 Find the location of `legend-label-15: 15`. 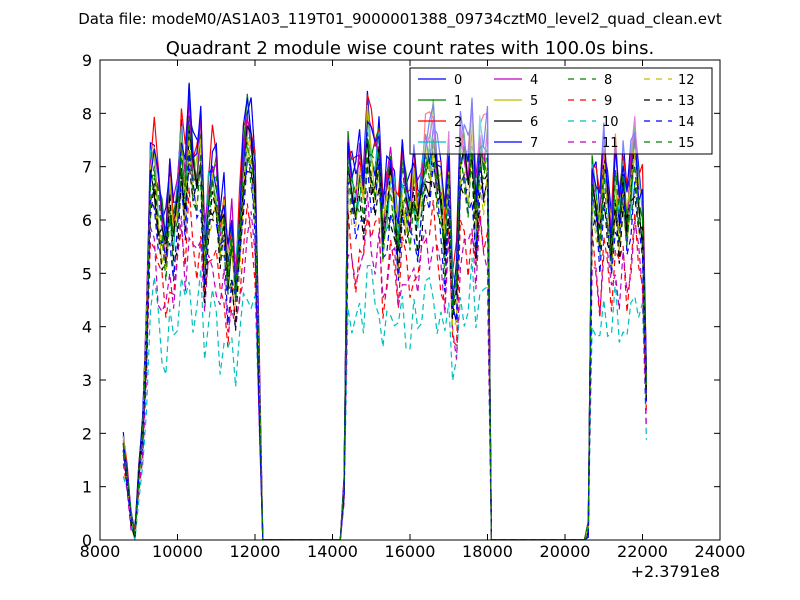

legend-label-15: 15 is located at coordinates (686, 143).